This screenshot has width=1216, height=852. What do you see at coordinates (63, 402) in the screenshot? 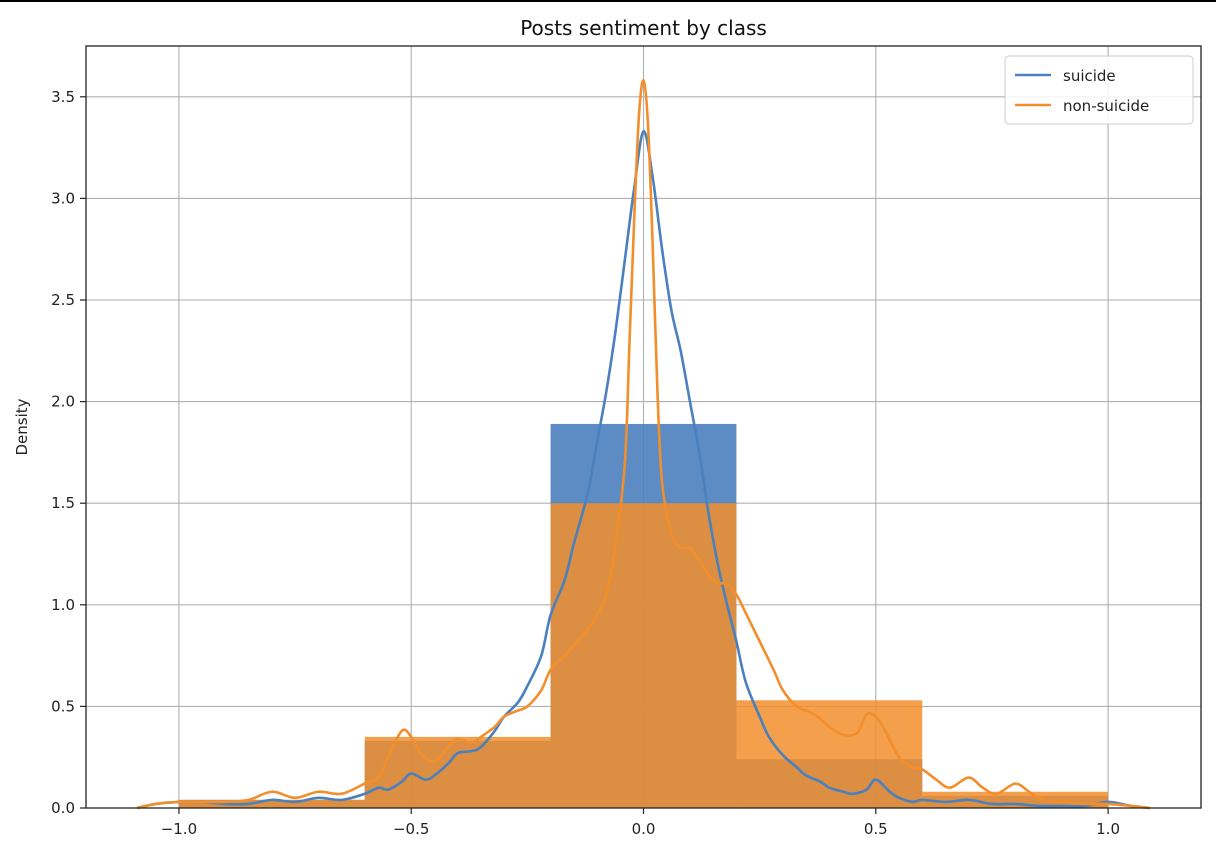
I see `y-tick-label-4: 2.0` at bounding box center [63, 402].